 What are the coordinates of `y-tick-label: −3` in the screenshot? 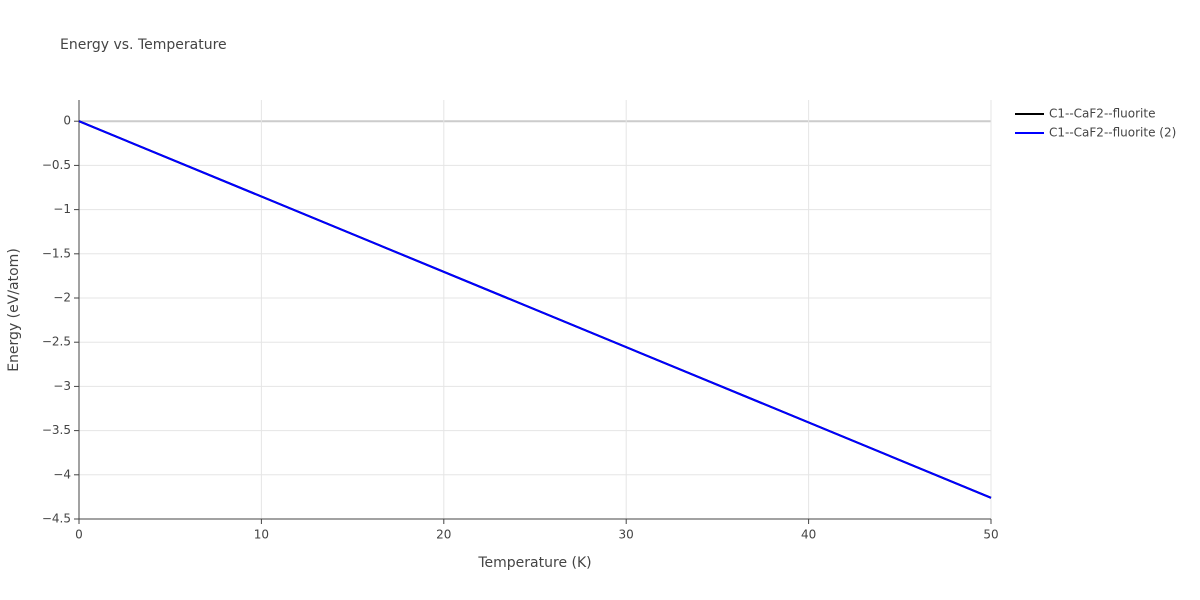 It's located at (62, 386).